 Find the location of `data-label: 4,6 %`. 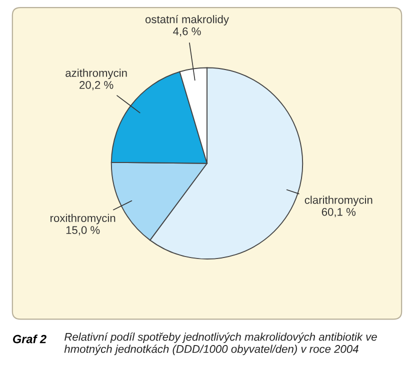

data-label: 4,6 % is located at coordinates (187, 32).